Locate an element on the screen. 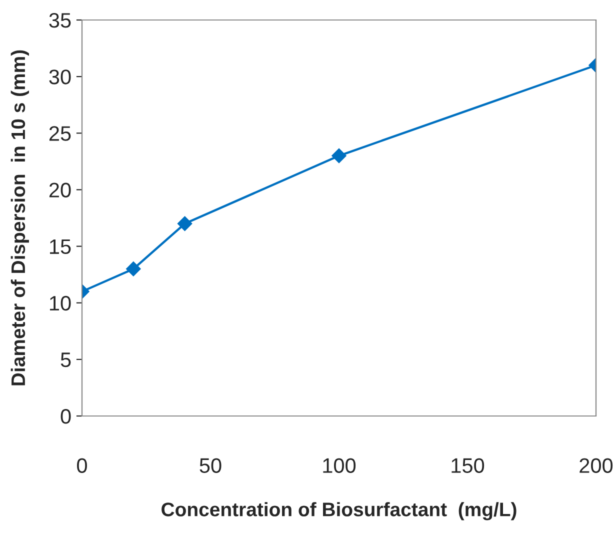  x-tick-label: 200 is located at coordinates (596, 465).